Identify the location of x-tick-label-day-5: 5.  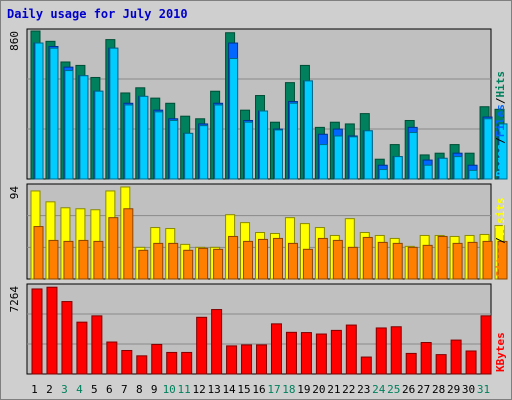
(94, 389).